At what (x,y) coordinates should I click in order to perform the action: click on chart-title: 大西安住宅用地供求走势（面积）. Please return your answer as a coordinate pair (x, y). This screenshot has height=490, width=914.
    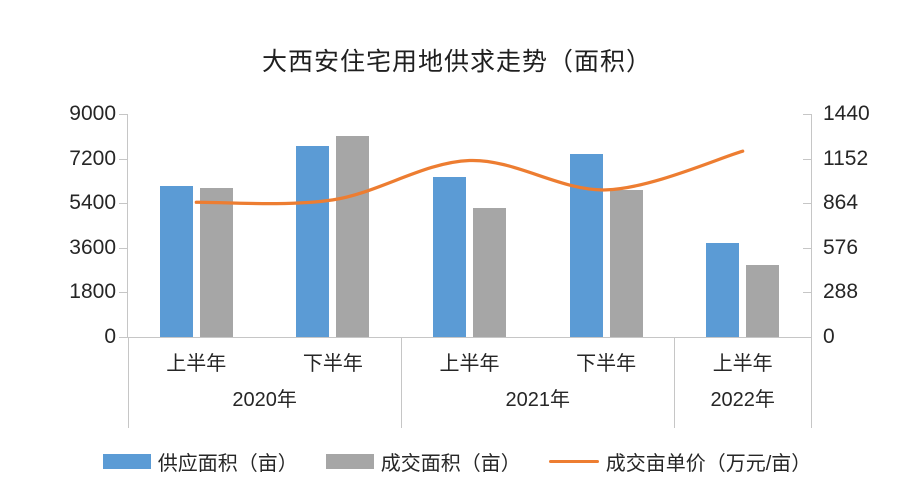
    Looking at the image, I should click on (456, 62).